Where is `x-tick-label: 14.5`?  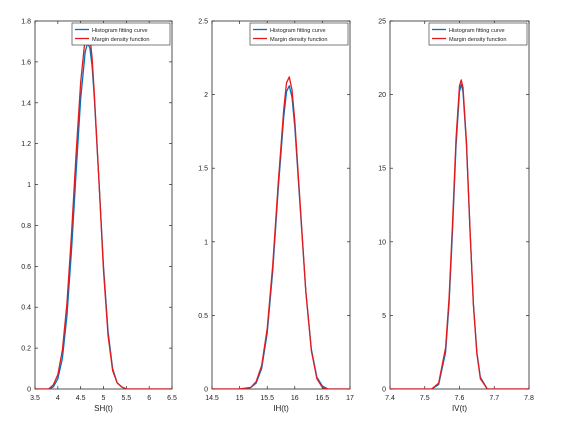
x-tick-label: 14.5 is located at coordinates (212, 398).